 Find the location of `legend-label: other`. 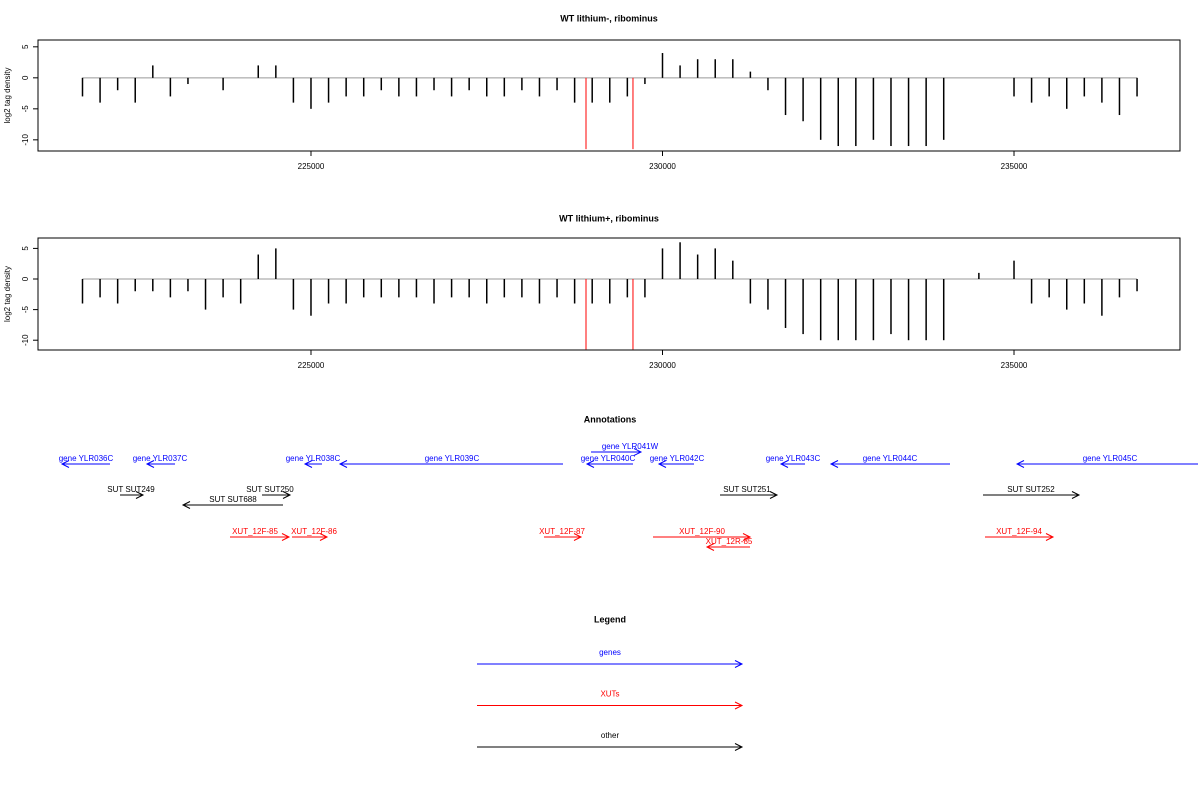

legend-label: other is located at coordinates (610, 735).